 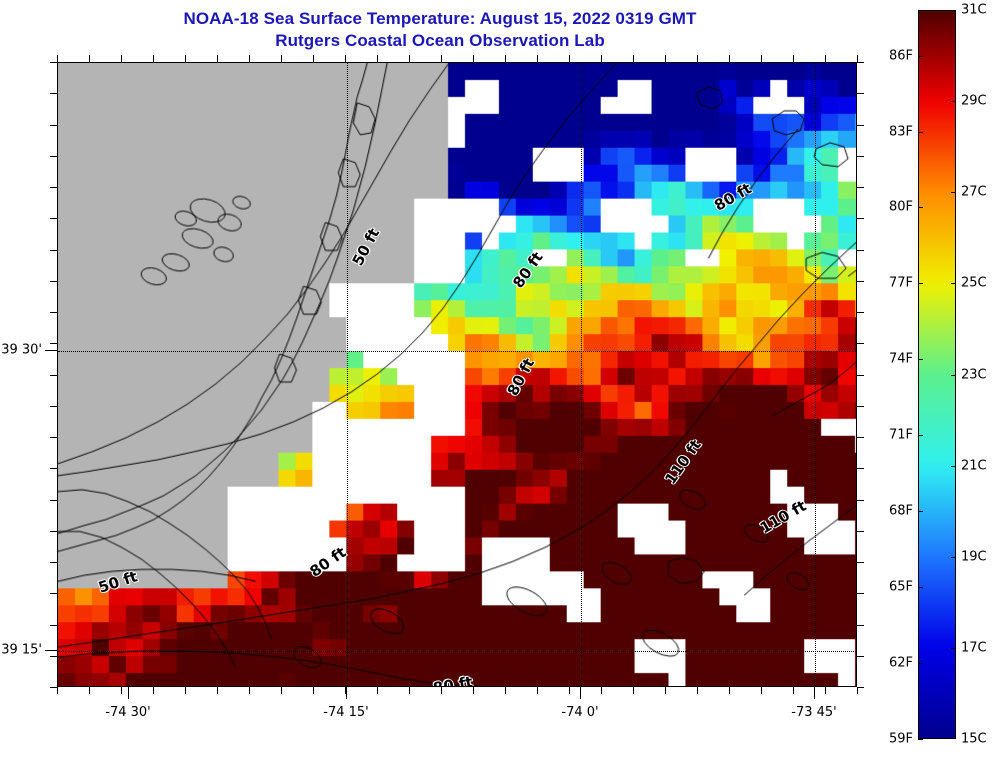 I want to click on colorbar-label-c-21C: 21C, so click(x=974, y=466).